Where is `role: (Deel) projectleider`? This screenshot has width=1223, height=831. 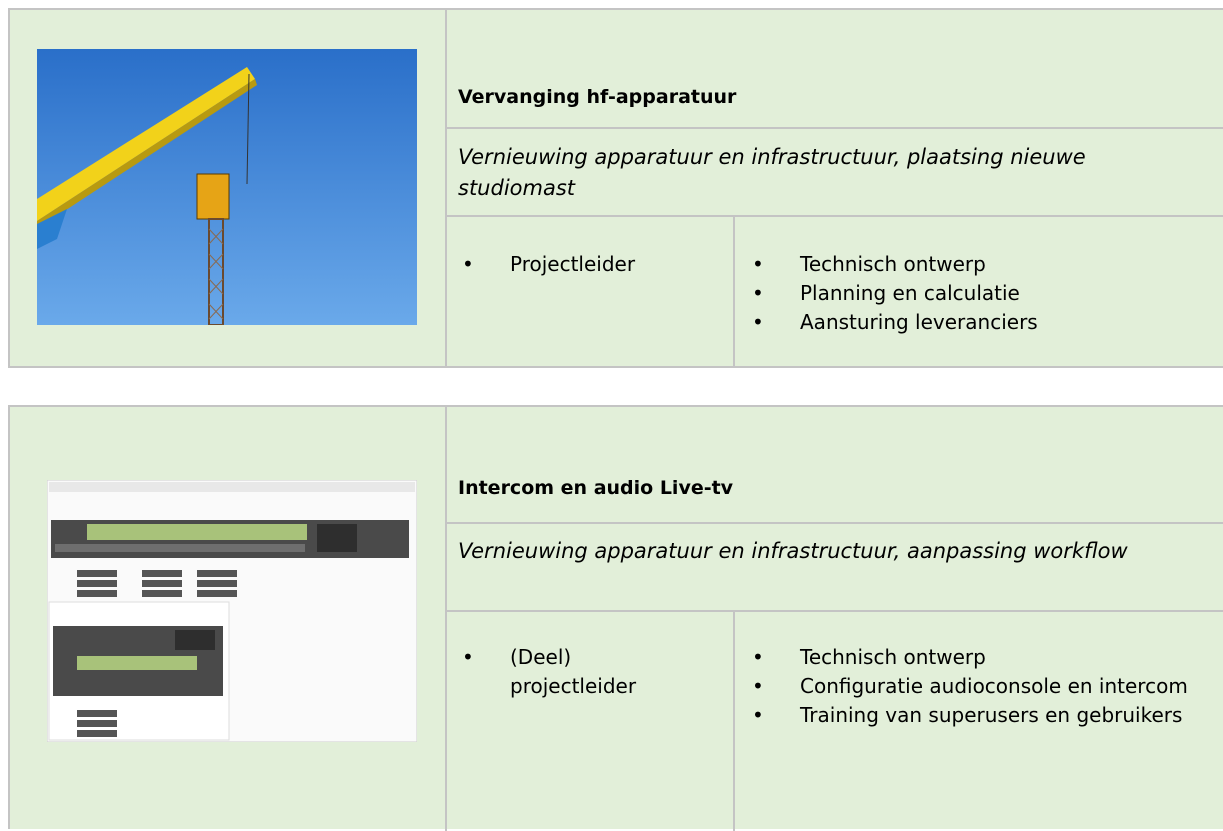 role: (Deel) projectleider is located at coordinates (575, 672).